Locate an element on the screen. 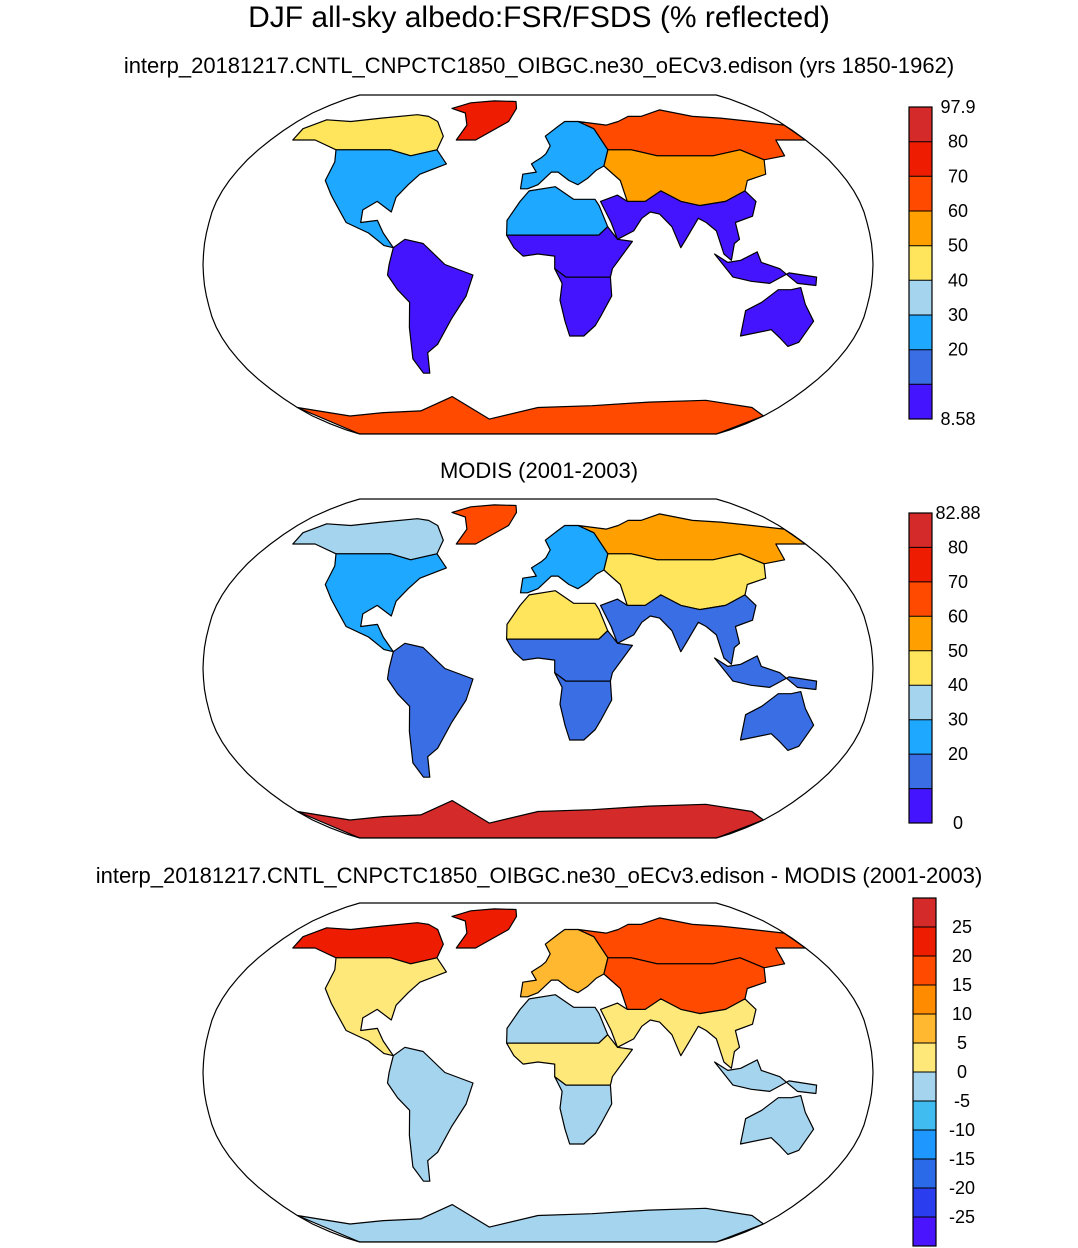 The image size is (1078, 1248). colorbar-label: 10 is located at coordinates (962, 1014).